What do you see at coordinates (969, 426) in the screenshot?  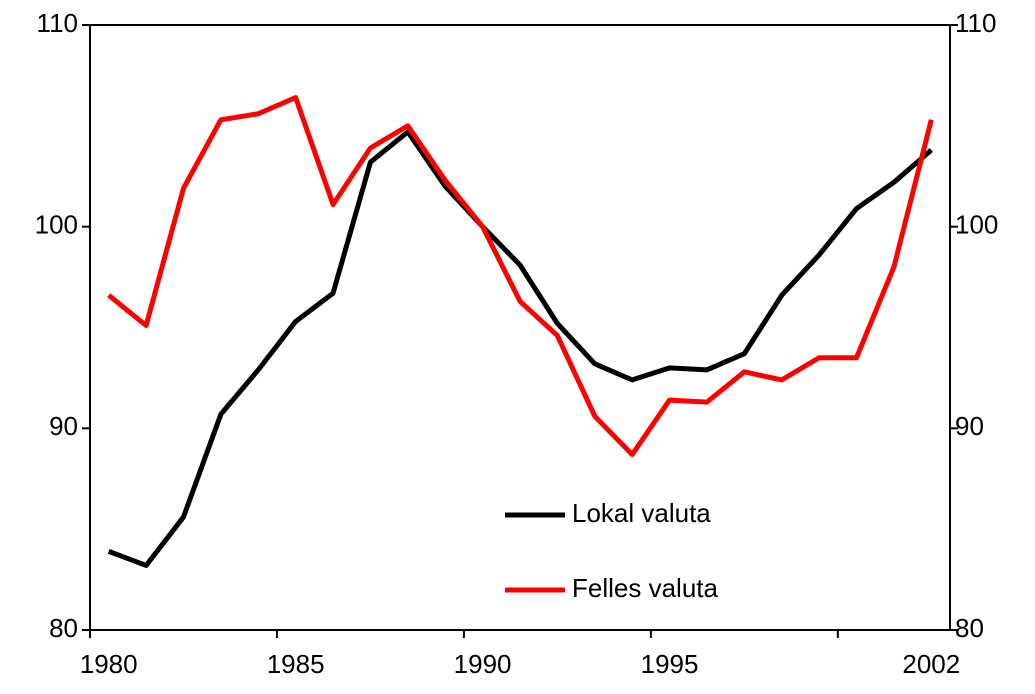 I see `y2-tick-label: 90` at bounding box center [969, 426].